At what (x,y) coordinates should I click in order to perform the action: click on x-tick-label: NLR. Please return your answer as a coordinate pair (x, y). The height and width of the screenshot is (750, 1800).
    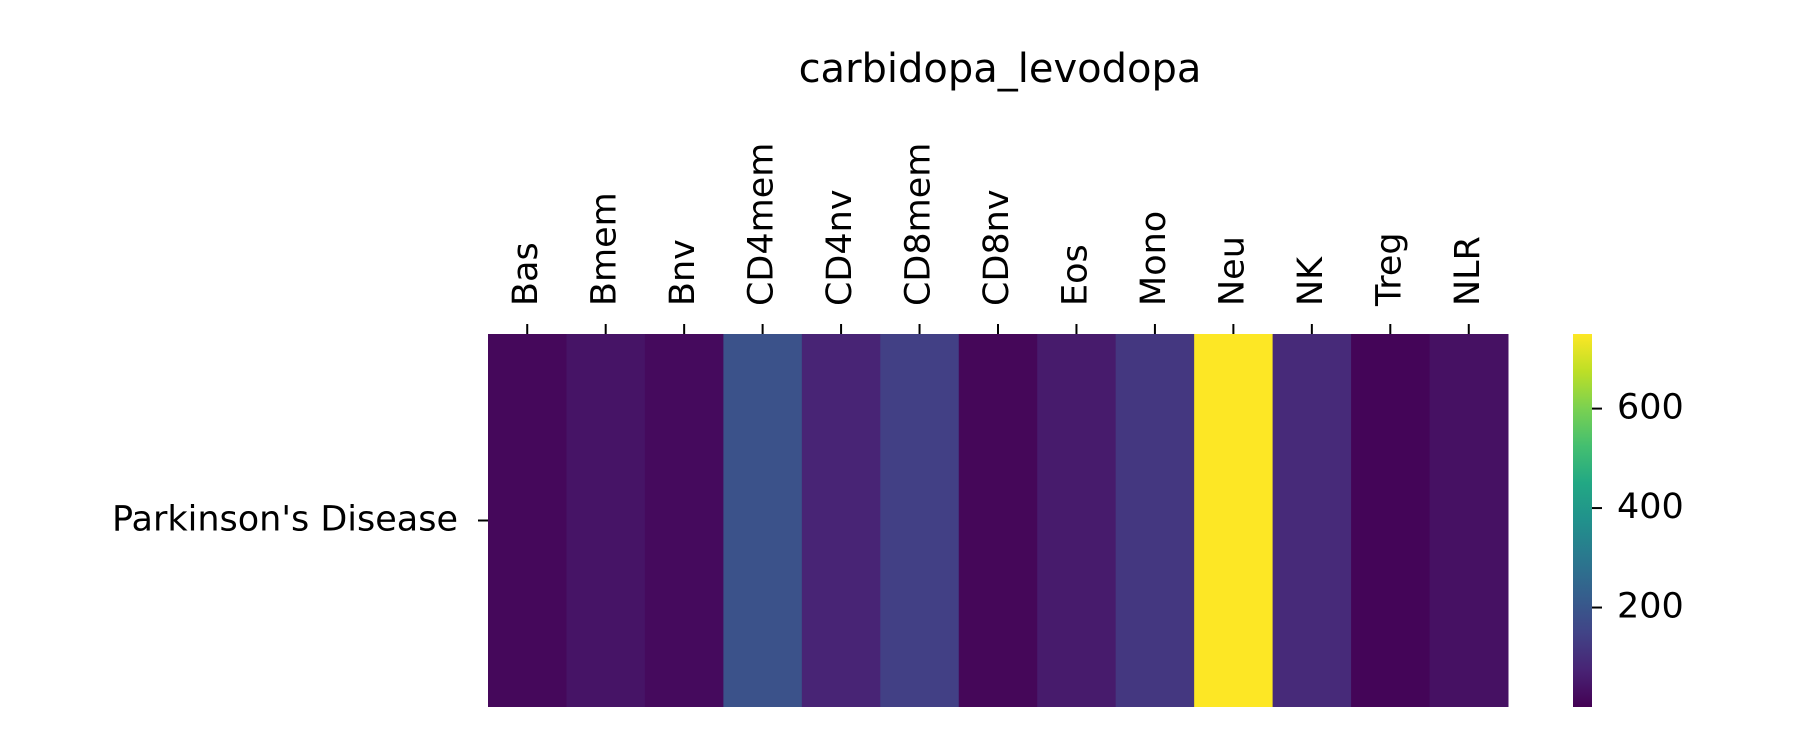
    Looking at the image, I should click on (1468, 271).